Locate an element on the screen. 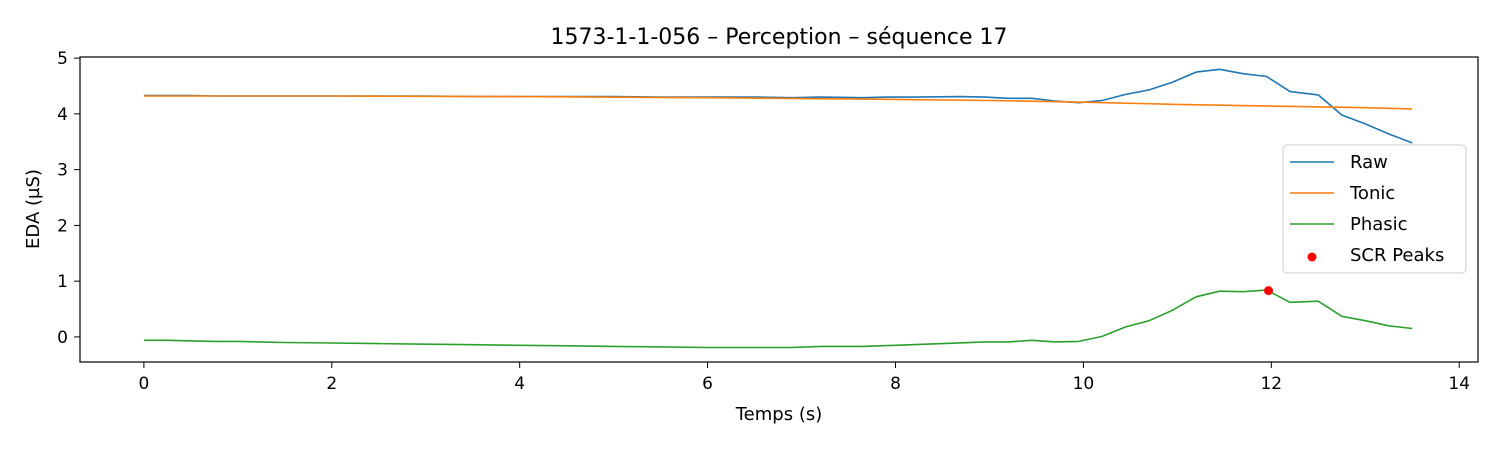  y-tick-label: 3 is located at coordinates (62, 171).